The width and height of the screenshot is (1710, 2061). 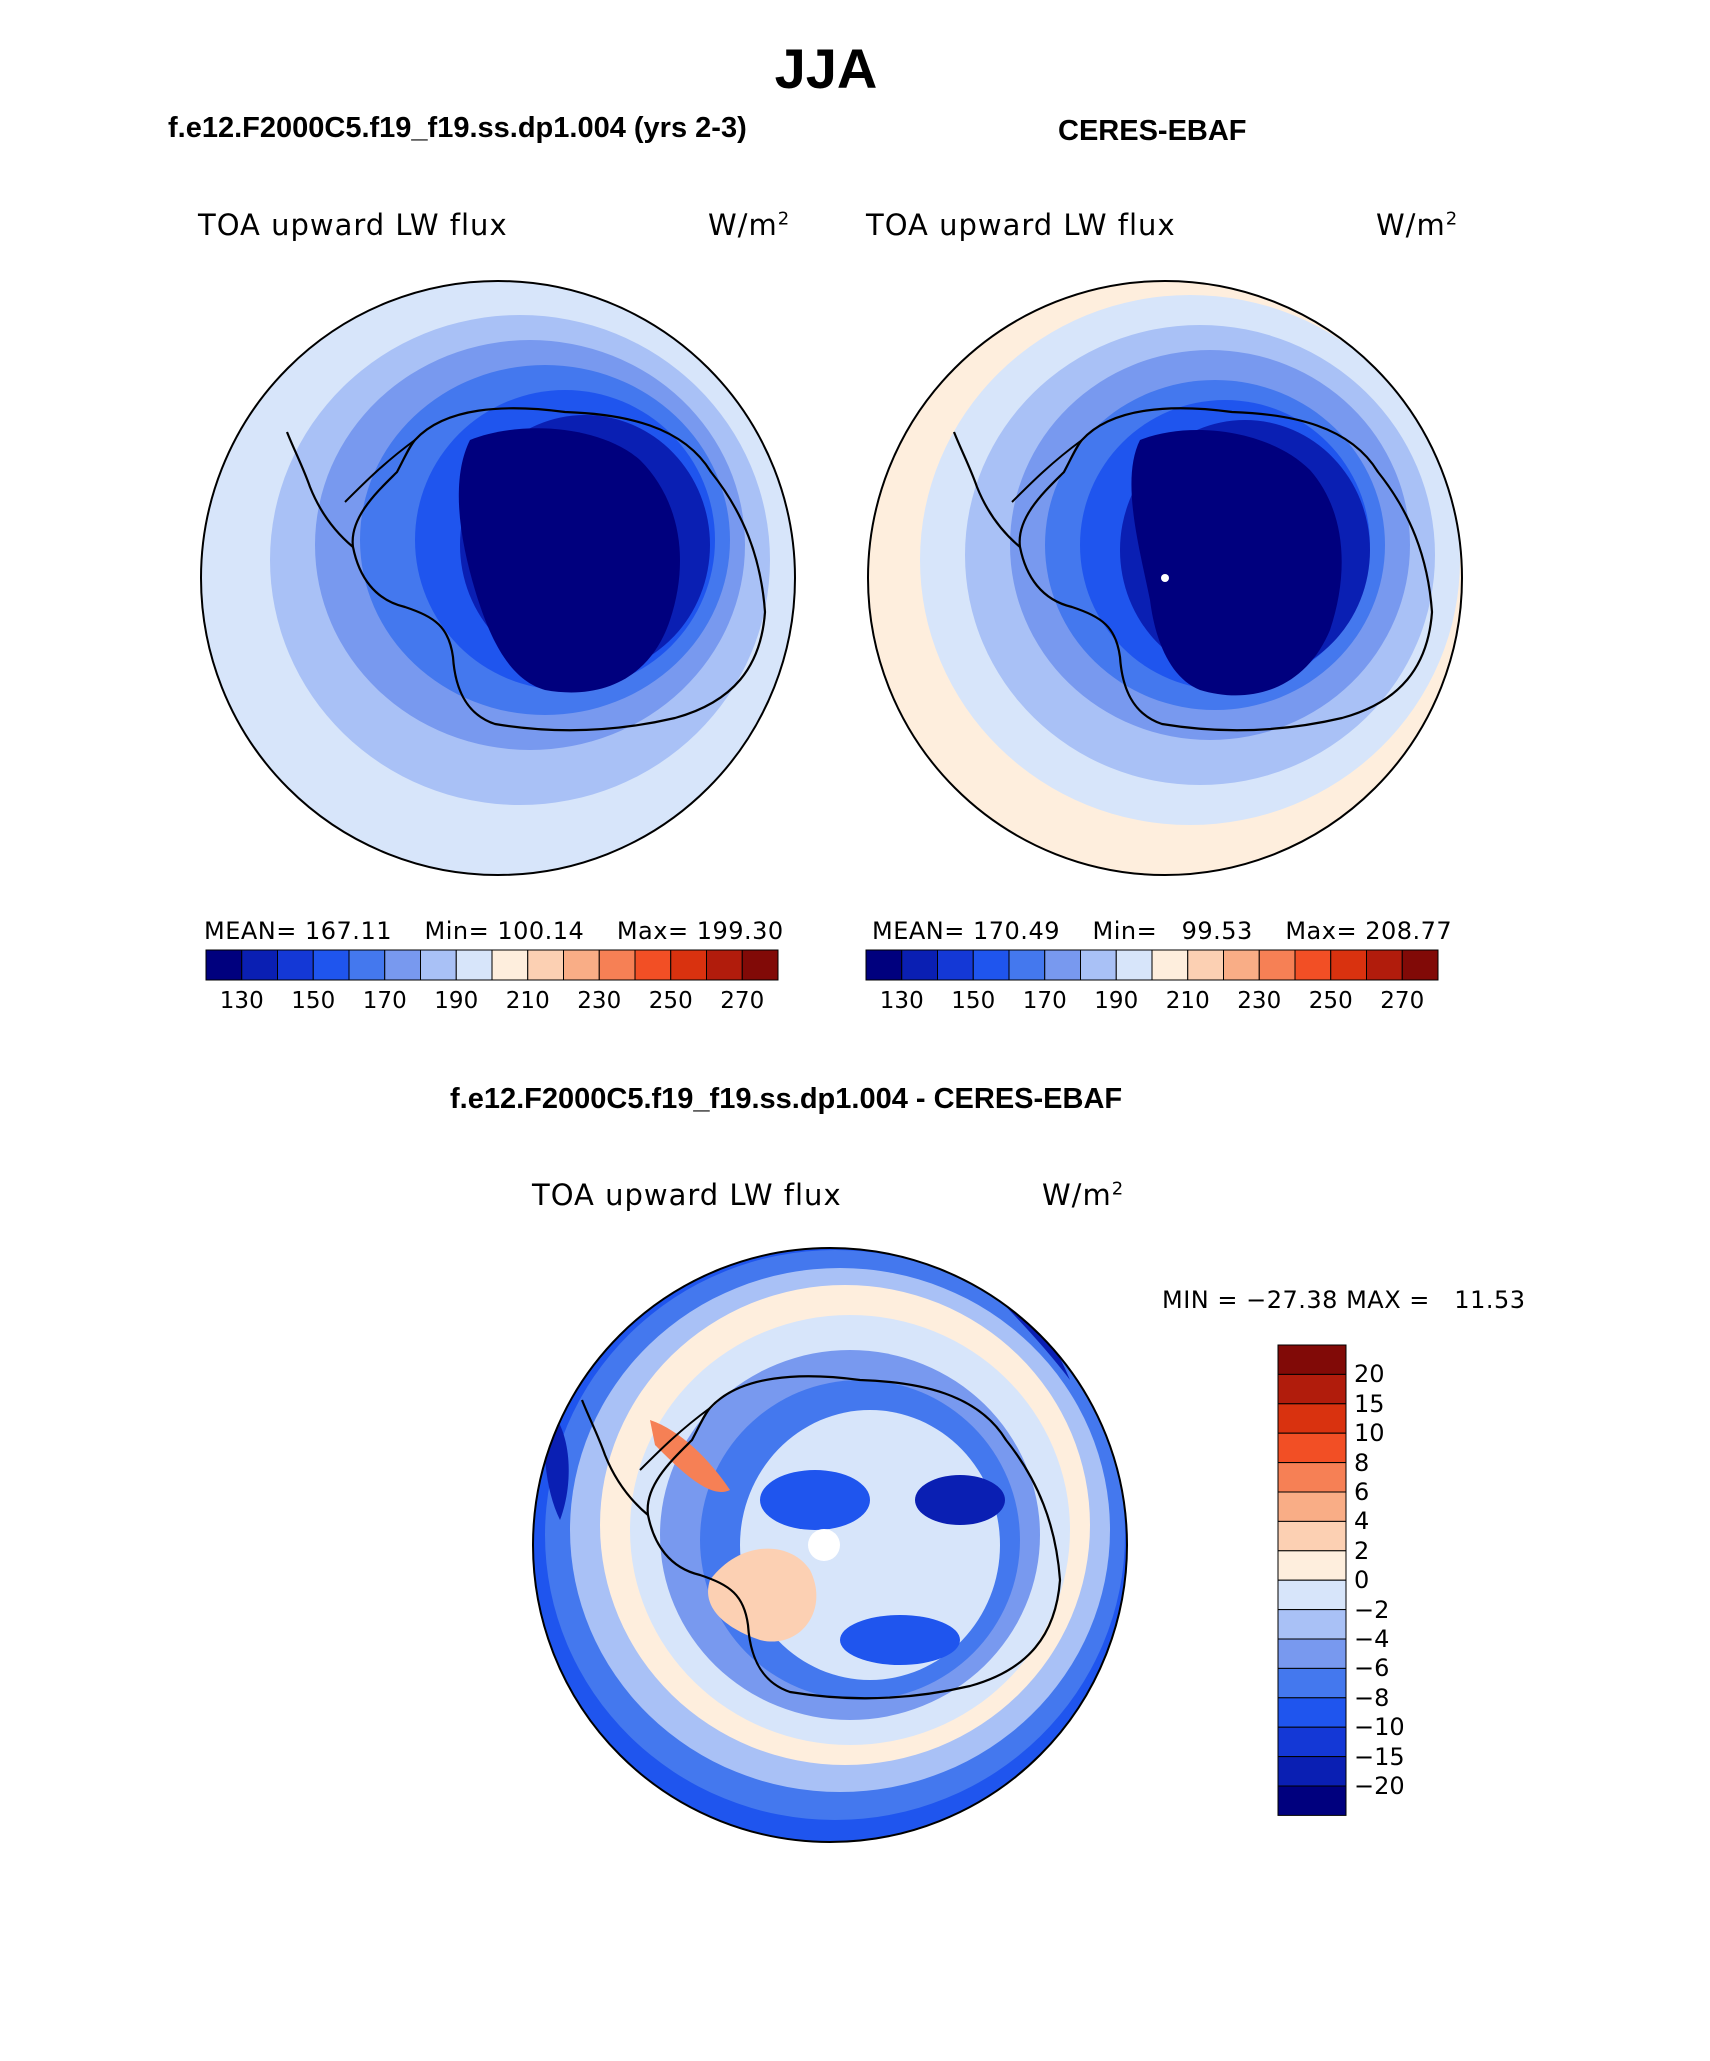 What do you see at coordinates (1152, 131) in the screenshot?
I see `obs-case-title: CERES-EBAF` at bounding box center [1152, 131].